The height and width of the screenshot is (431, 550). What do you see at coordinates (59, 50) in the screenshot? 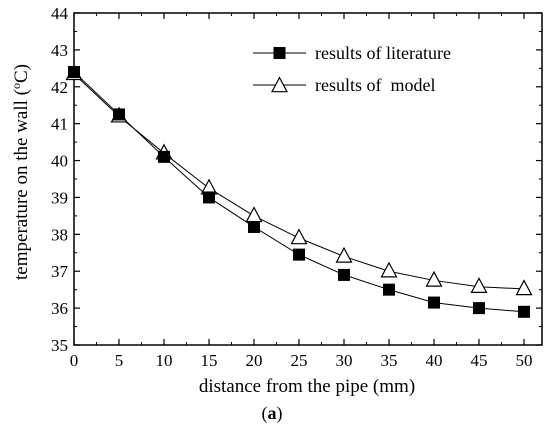
I see `y-tick-label: 43` at bounding box center [59, 50].